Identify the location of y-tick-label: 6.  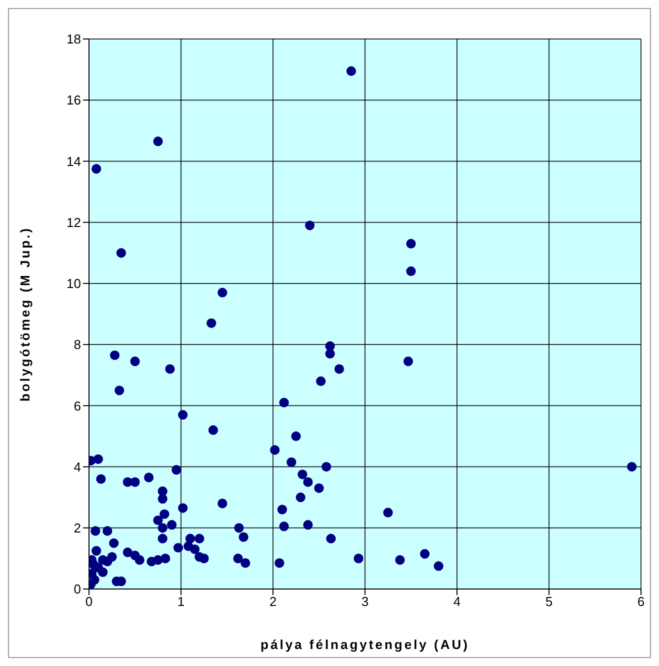
(77, 406).